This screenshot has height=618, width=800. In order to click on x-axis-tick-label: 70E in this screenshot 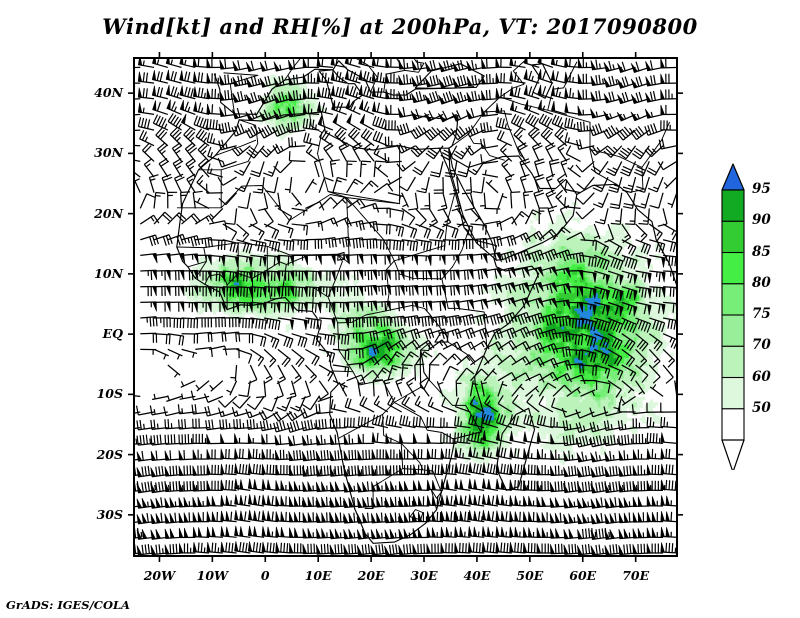, I will do `click(636, 575)`.